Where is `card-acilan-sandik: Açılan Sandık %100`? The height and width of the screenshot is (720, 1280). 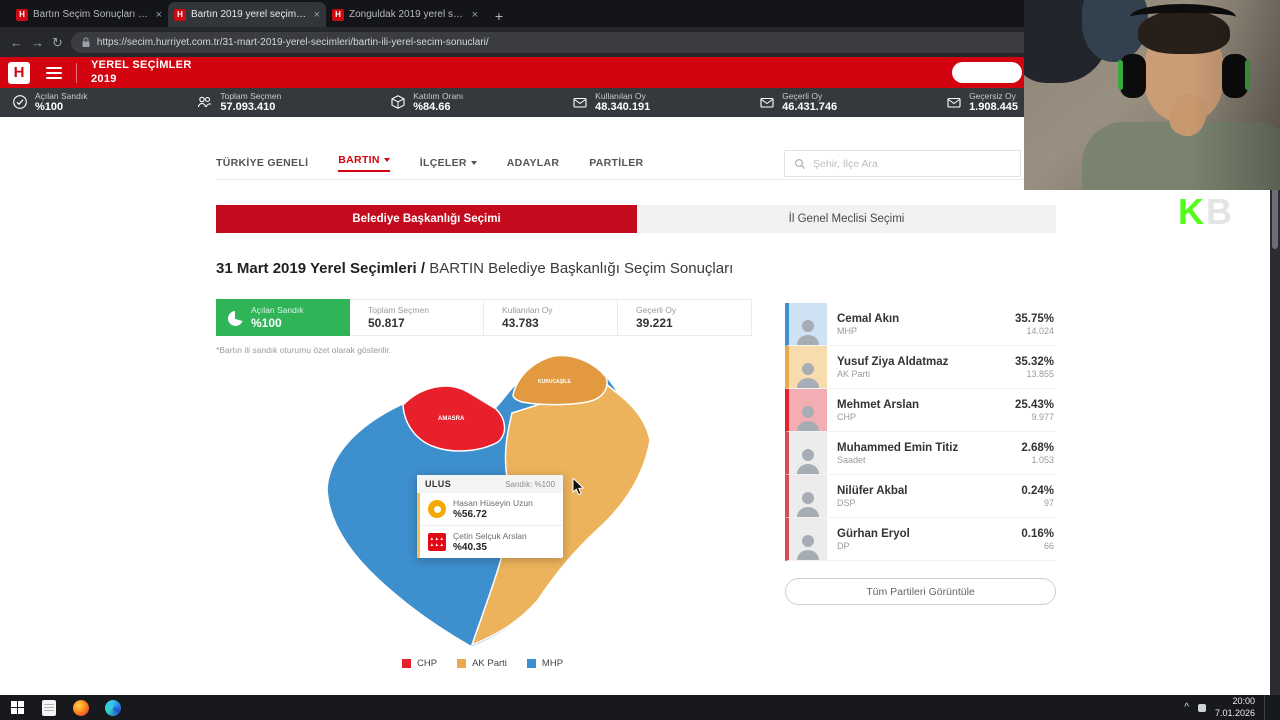 card-acilan-sandik: Açılan Sandık %100 is located at coordinates (283, 317).